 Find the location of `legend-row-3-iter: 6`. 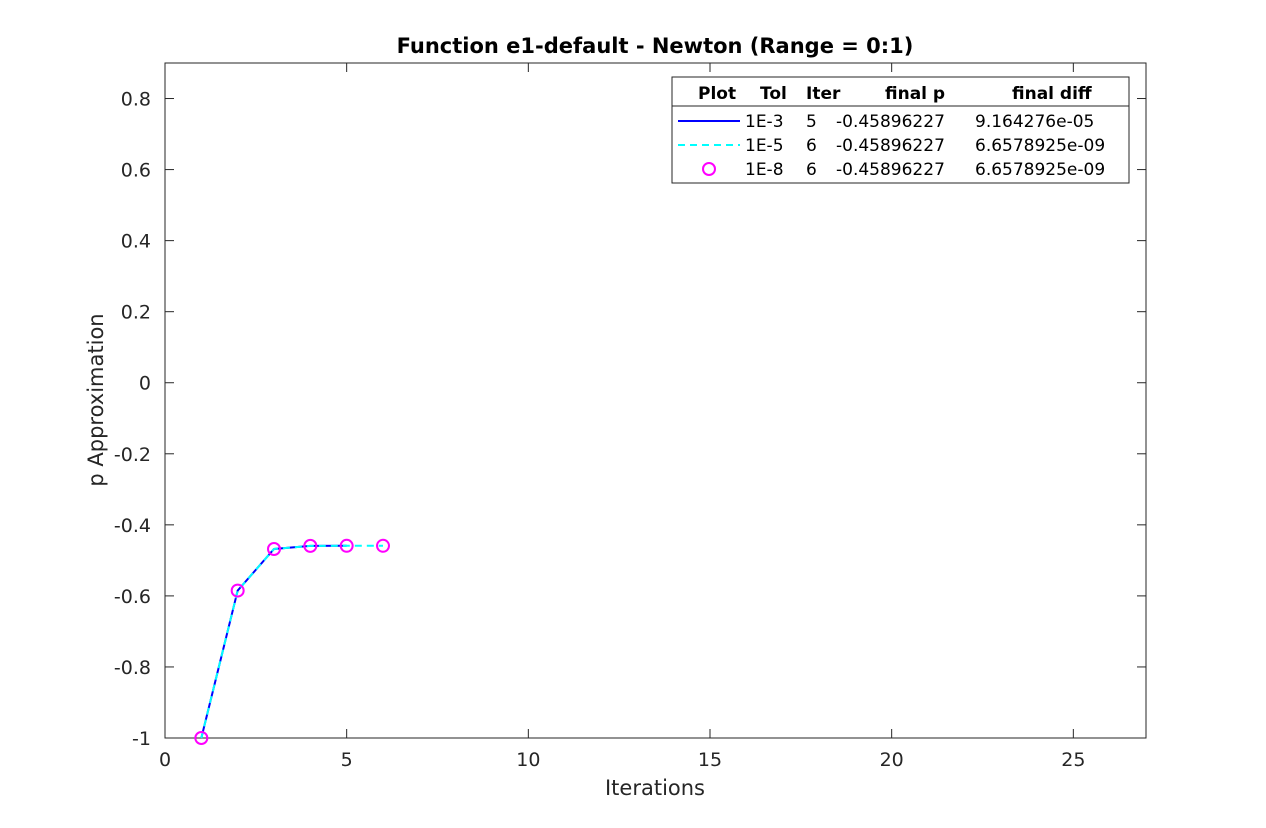

legend-row-3-iter: 6 is located at coordinates (811, 170).